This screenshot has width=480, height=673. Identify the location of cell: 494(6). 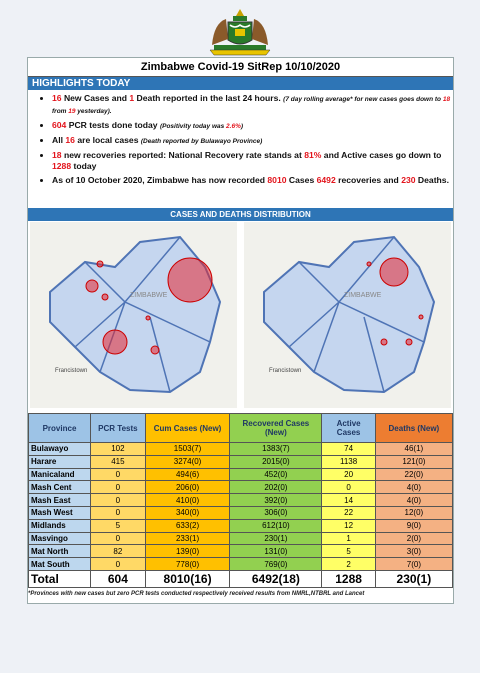
(187, 474).